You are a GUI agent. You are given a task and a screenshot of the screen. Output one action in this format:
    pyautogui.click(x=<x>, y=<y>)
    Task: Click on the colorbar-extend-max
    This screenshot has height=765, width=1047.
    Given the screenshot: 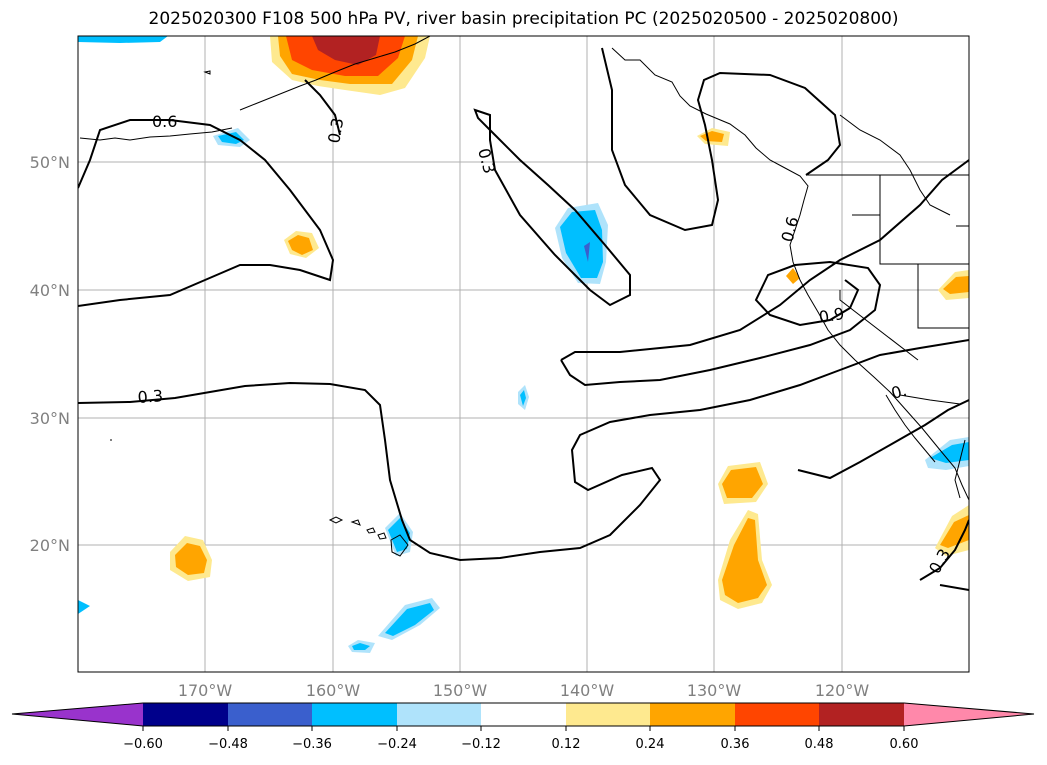 What is the action you would take?
    pyautogui.click(x=969, y=714)
    